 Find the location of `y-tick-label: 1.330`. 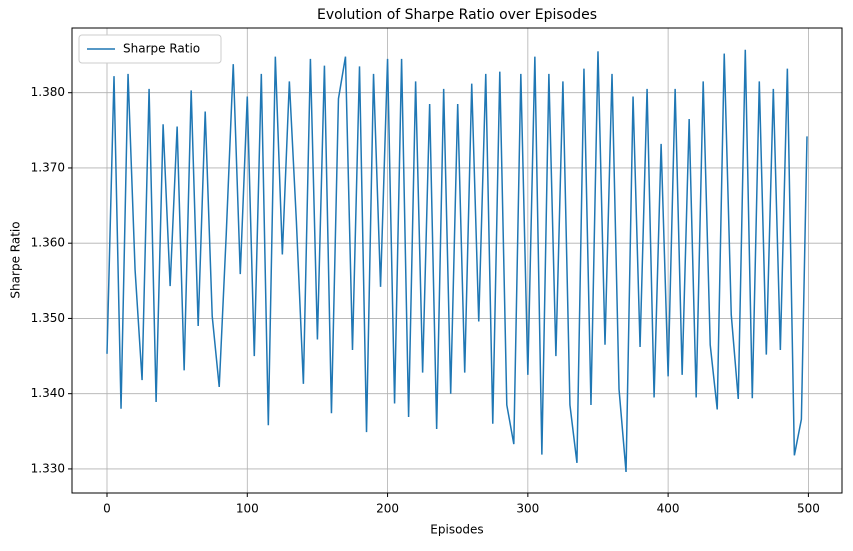

y-tick-label: 1.330 is located at coordinates (48, 468).